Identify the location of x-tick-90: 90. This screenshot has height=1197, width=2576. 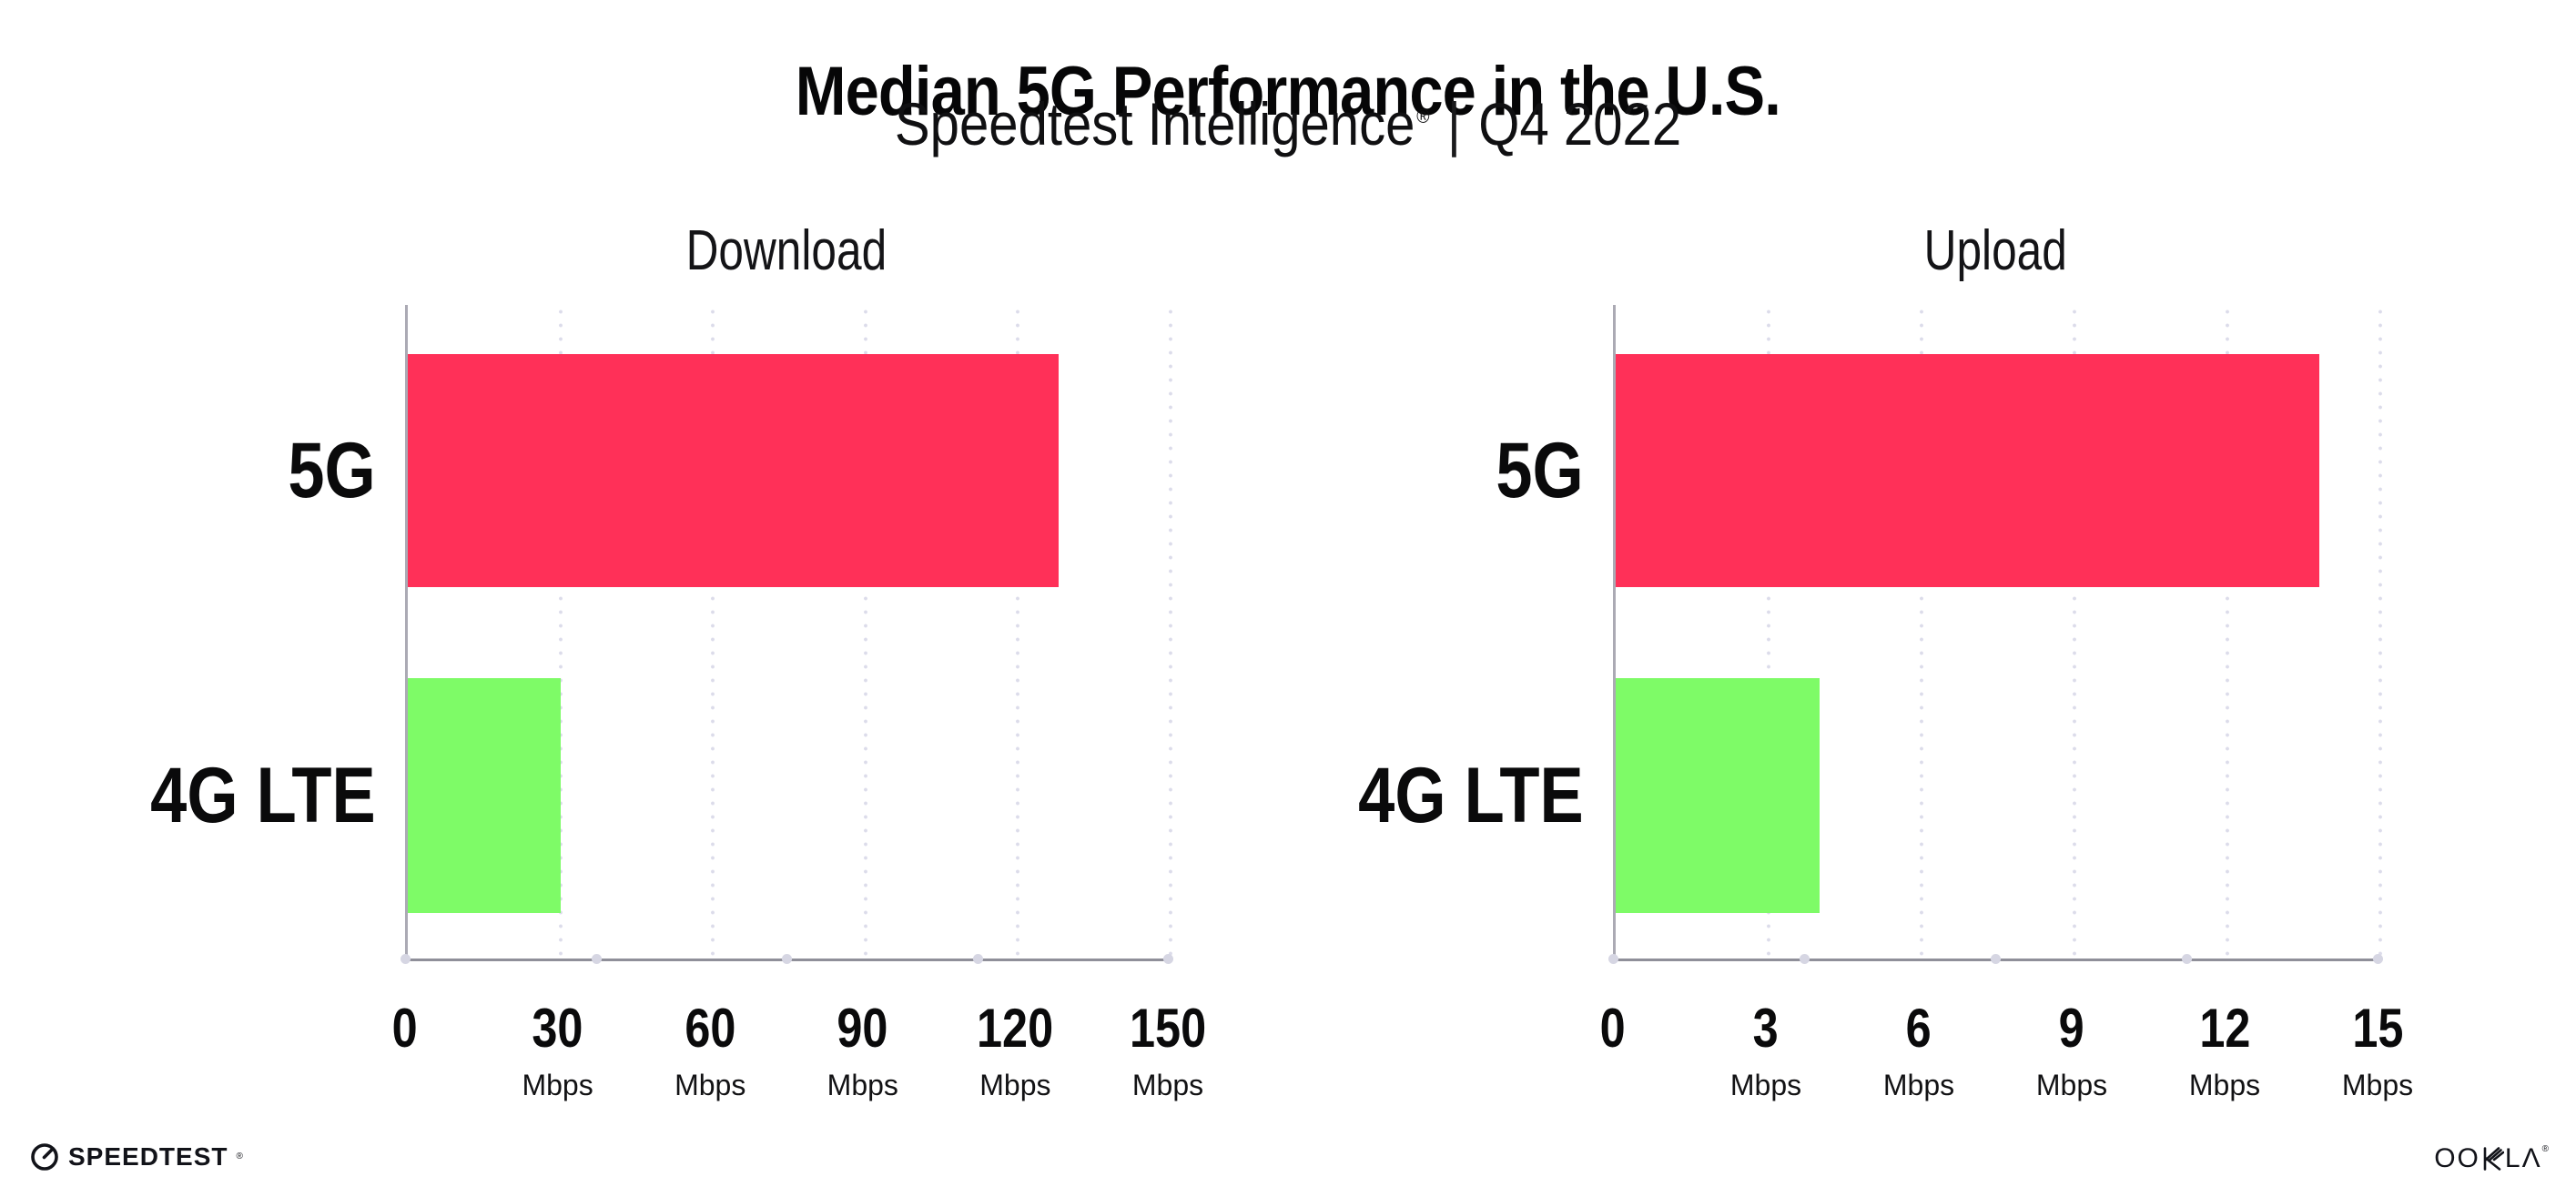
(863, 1028).